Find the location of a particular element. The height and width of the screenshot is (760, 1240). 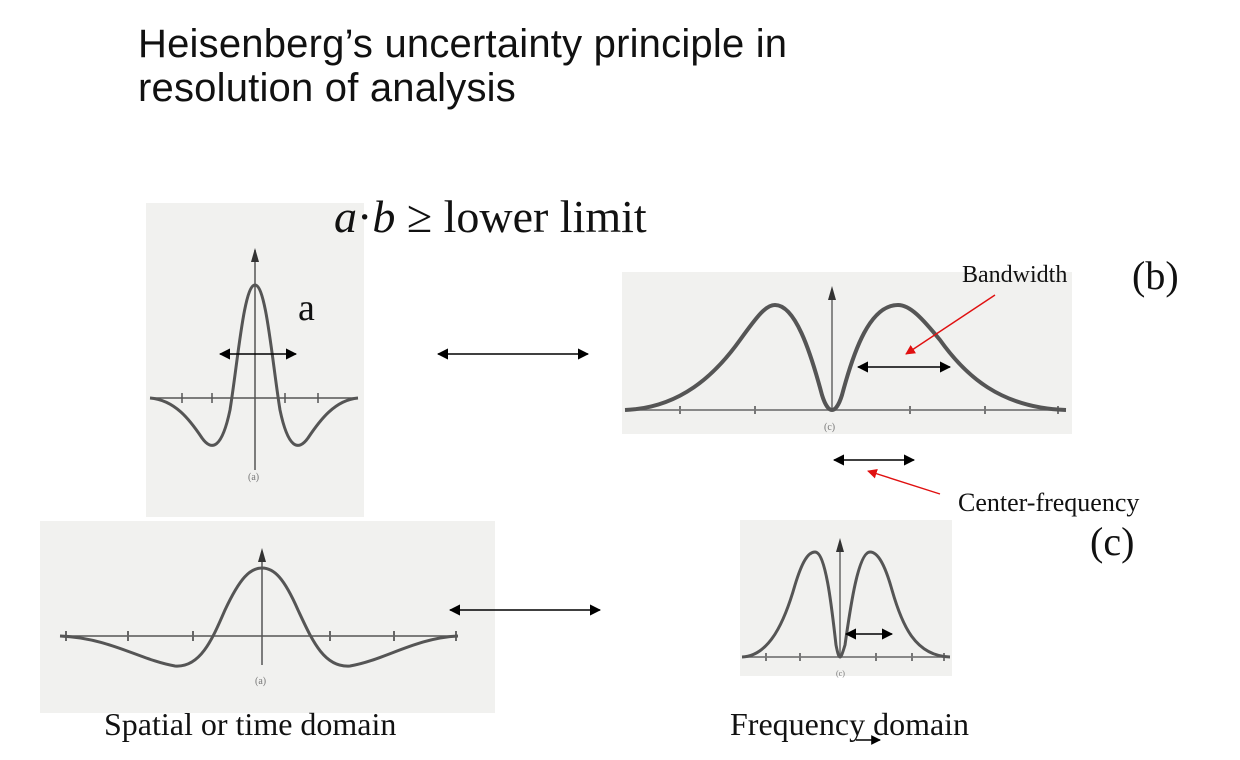

frequency-response-wide is located at coordinates (845, 350).